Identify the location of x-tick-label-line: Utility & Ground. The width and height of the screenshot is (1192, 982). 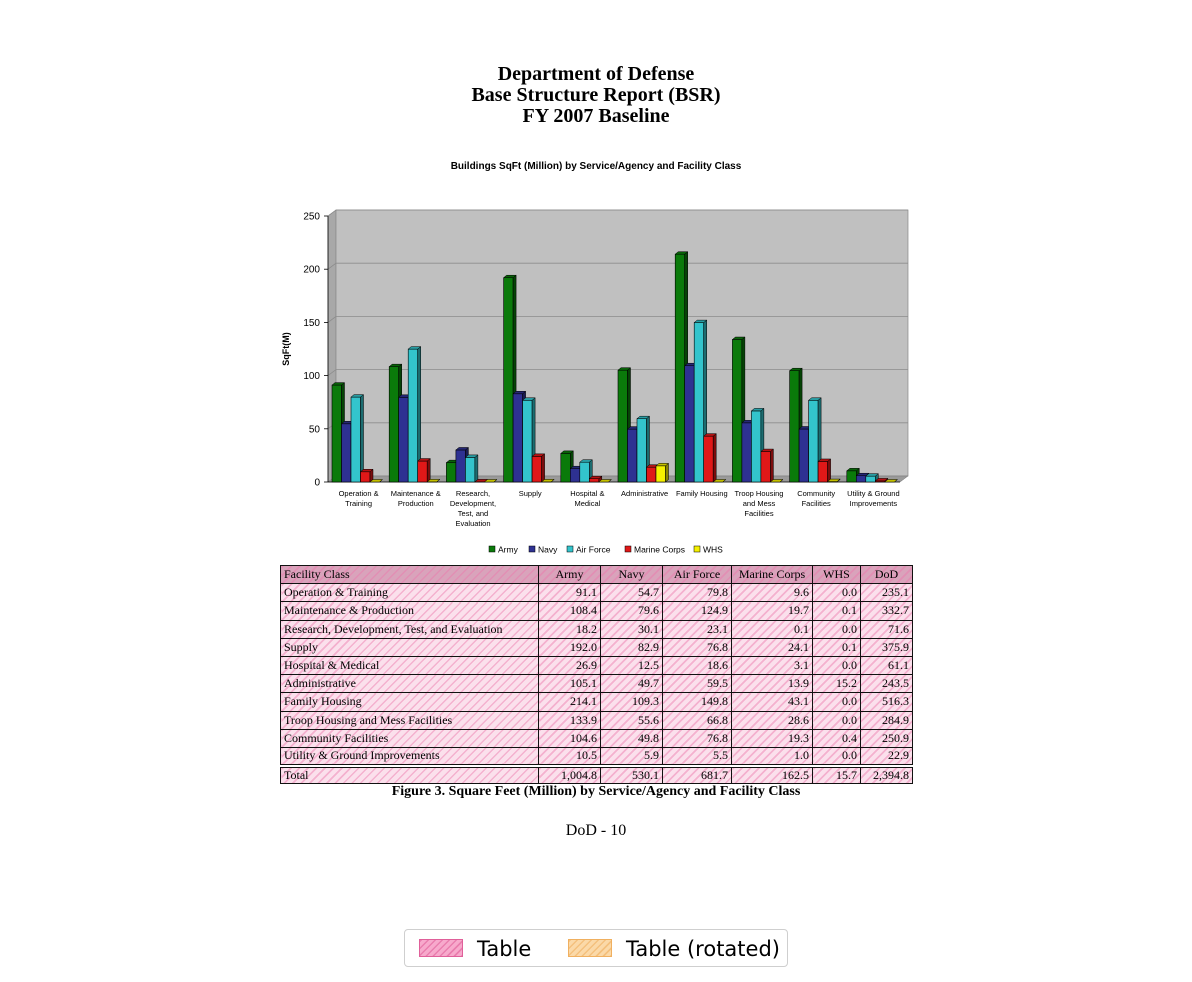
(873, 493).